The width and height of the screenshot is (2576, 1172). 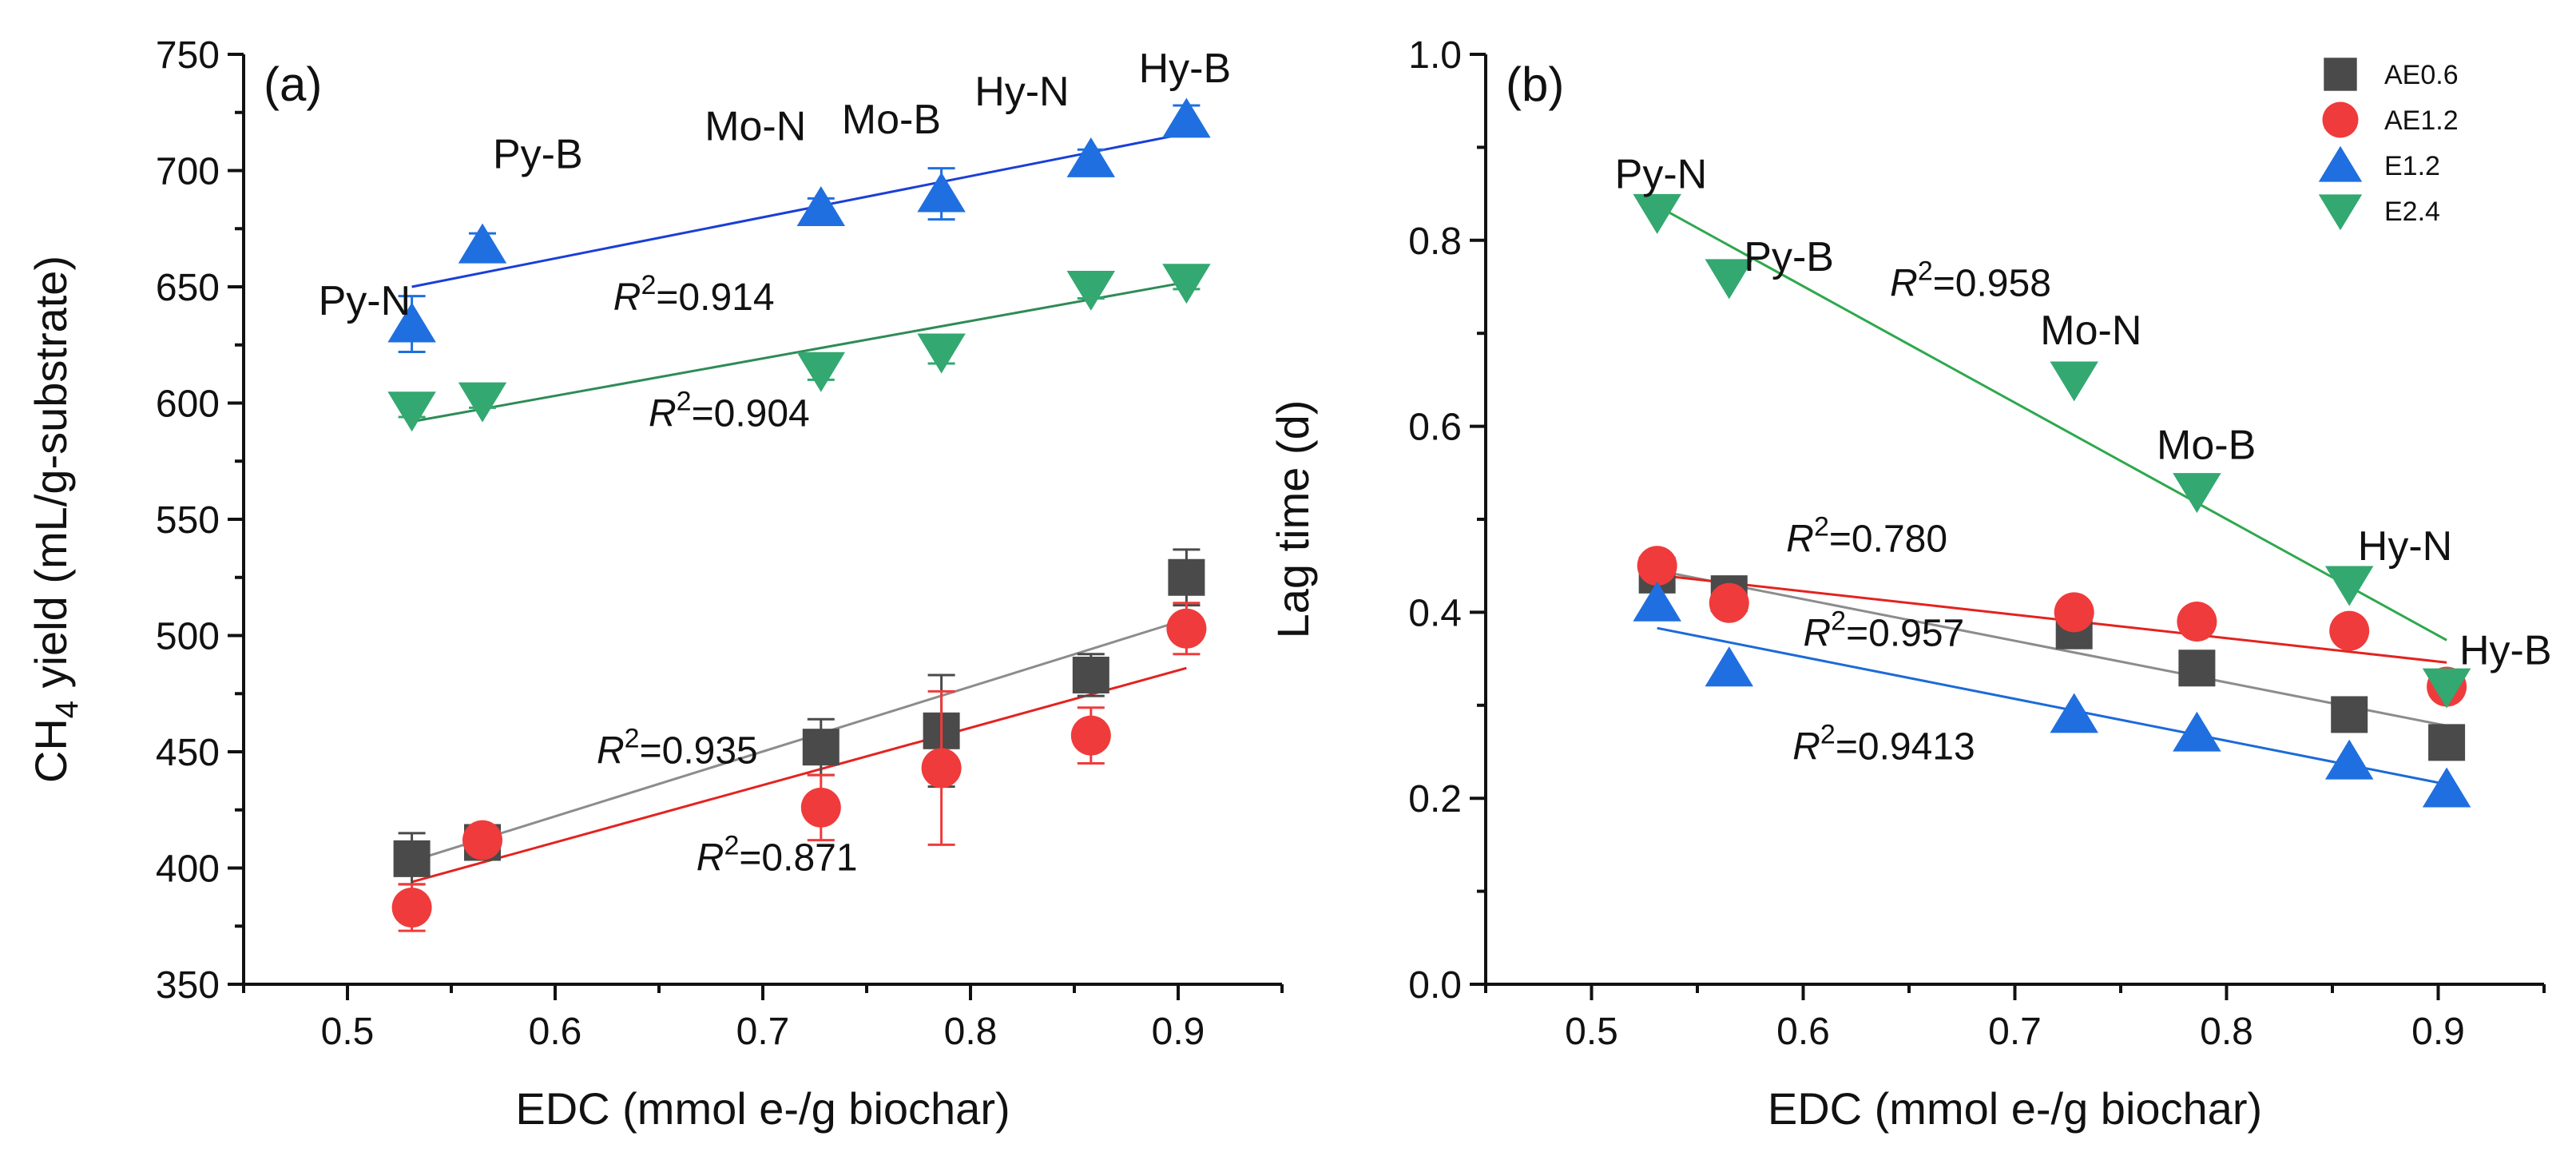 What do you see at coordinates (1435, 799) in the screenshot?
I see `y-tick-label: 0.2` at bounding box center [1435, 799].